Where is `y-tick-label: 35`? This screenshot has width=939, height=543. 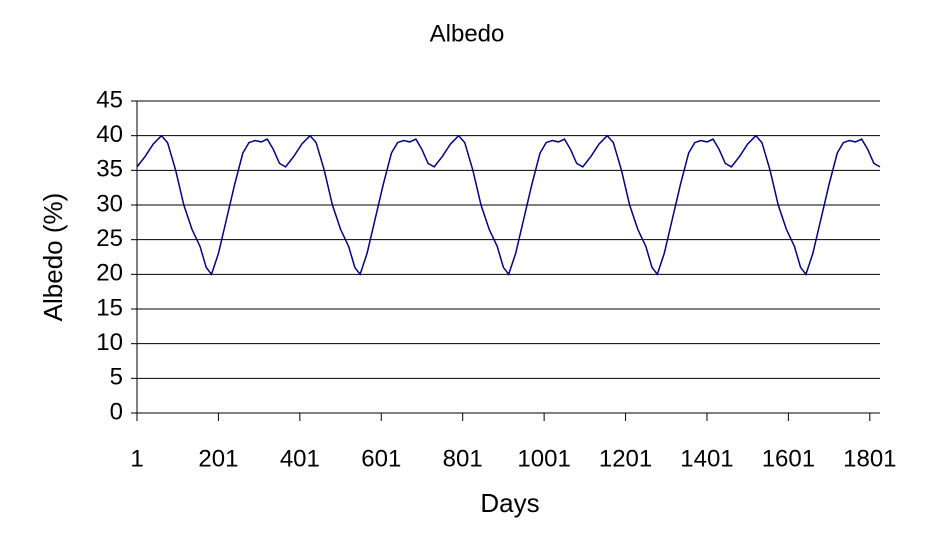 y-tick-label: 35 is located at coordinates (109, 169).